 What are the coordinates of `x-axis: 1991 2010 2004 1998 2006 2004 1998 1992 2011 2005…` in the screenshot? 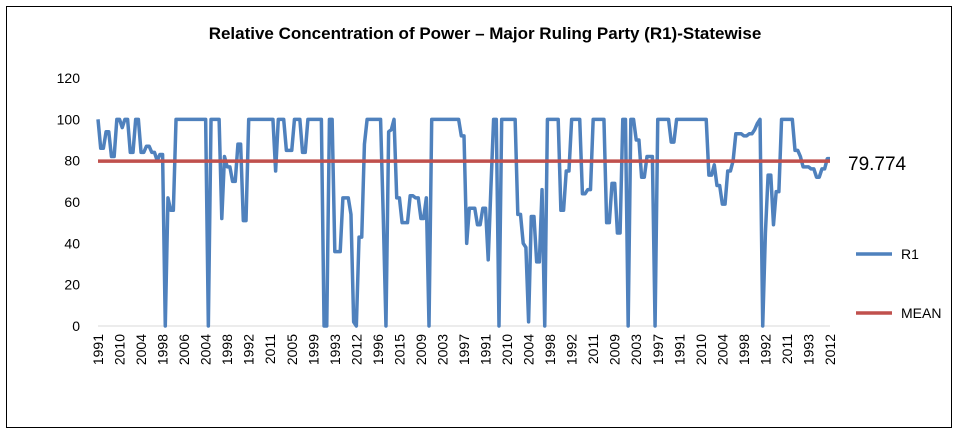 It's located at (464, 349).